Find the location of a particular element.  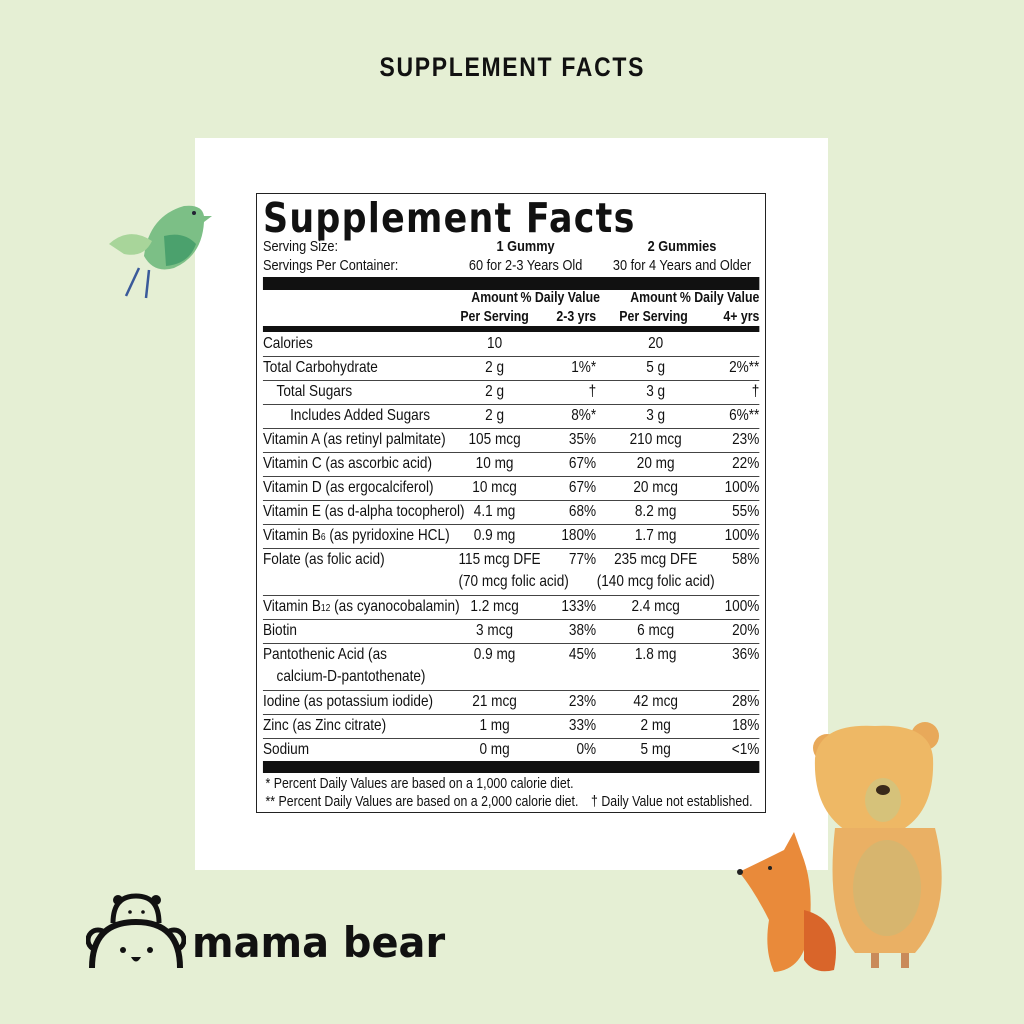

header-dv-2: % Daily Value 4+ yrs is located at coordinates (719, 307).